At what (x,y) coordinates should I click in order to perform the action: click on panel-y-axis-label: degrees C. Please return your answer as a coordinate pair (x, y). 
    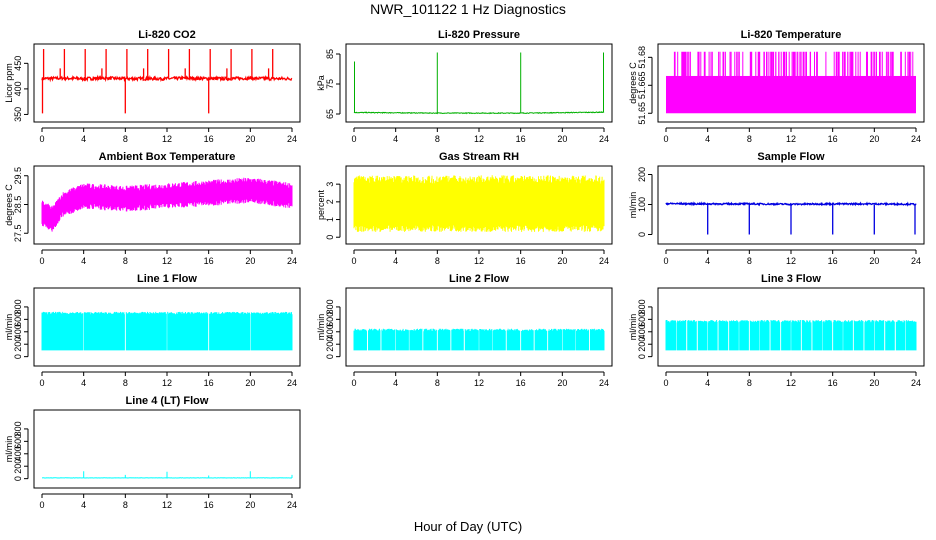
    Looking at the image, I should click on (633, 83).